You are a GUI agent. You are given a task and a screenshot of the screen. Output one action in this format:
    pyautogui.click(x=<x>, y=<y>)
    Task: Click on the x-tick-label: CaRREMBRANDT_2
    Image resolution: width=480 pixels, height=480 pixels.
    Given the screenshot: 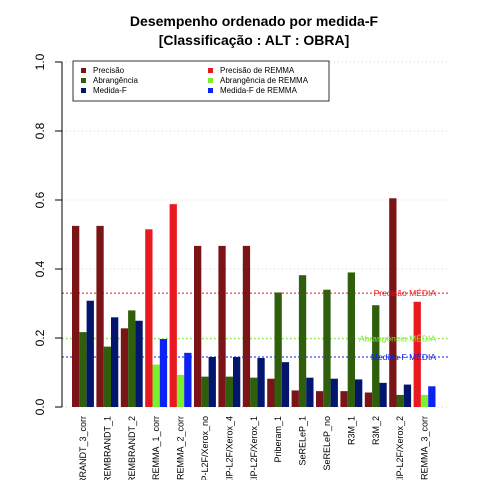 What is the action you would take?
    pyautogui.click(x=132, y=448)
    